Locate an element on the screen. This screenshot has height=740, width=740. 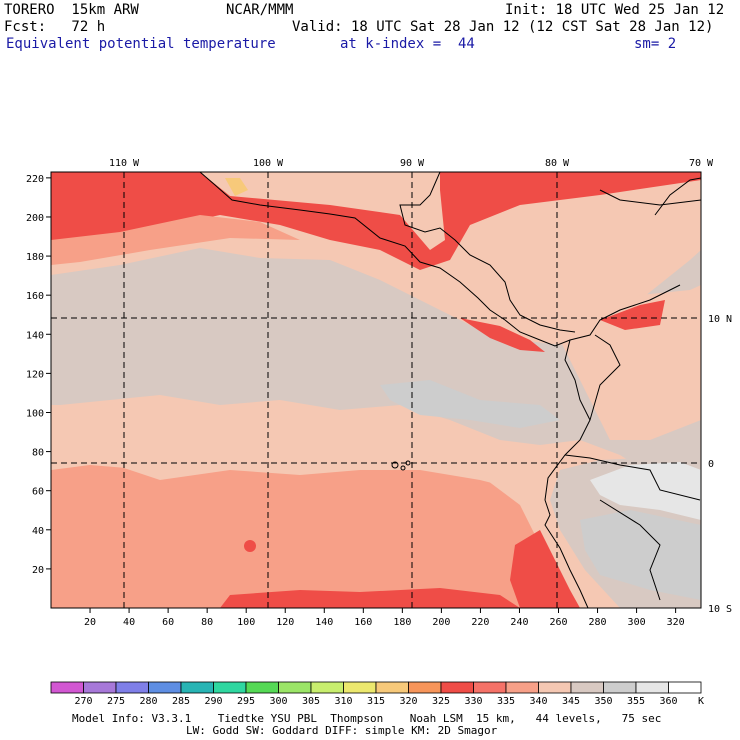
field-330-northwest is located at coordinates (376, 221).